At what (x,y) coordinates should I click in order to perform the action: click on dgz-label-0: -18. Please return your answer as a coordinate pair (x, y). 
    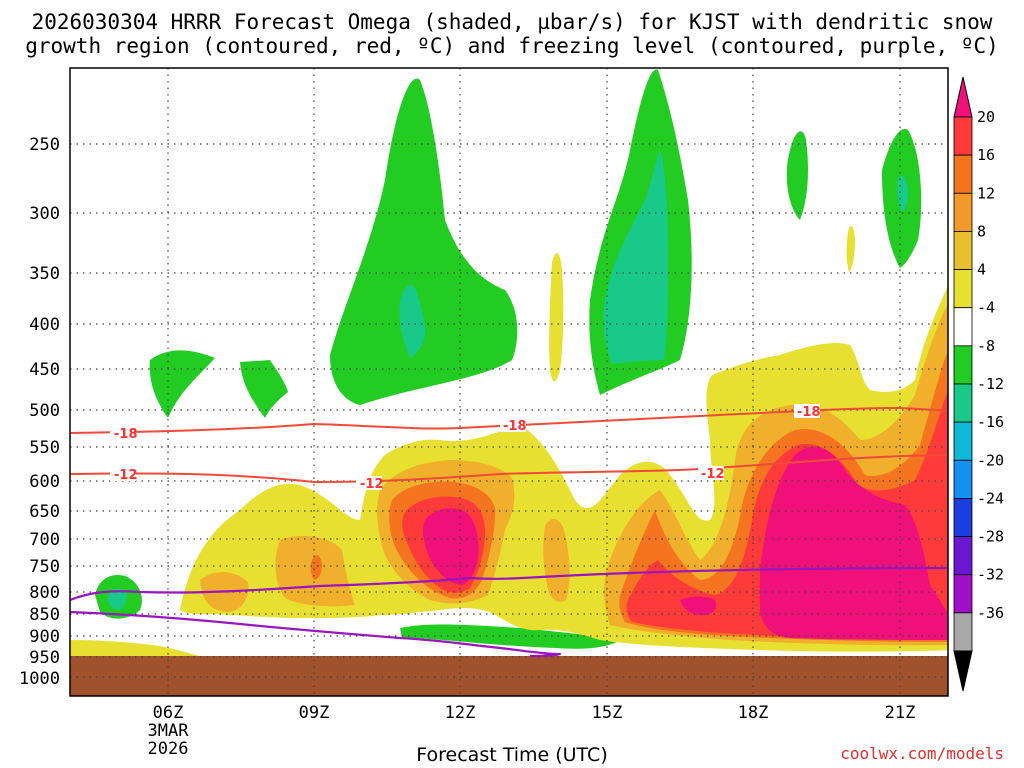
    Looking at the image, I should click on (126, 434).